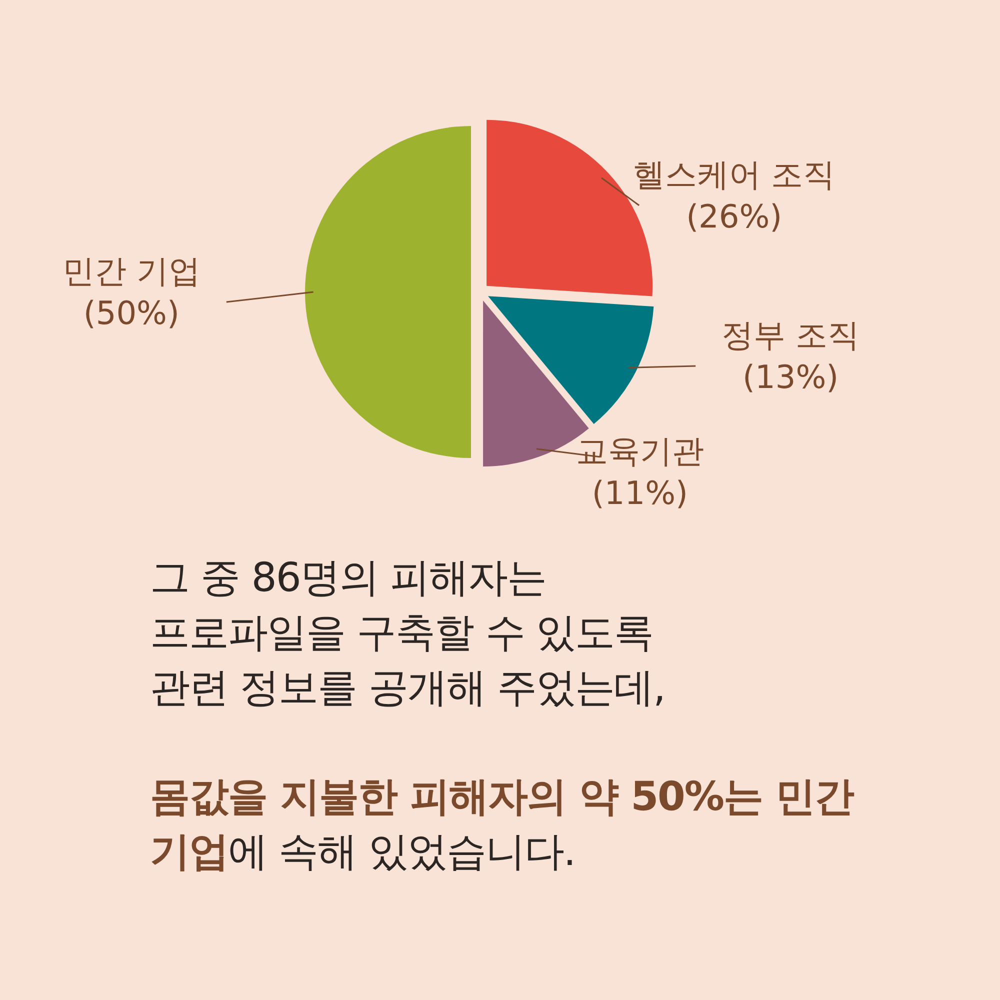 This screenshot has height=1000, width=1000. I want to click on text: 프로파일을 구축할 수 있도록, so click(402, 633).